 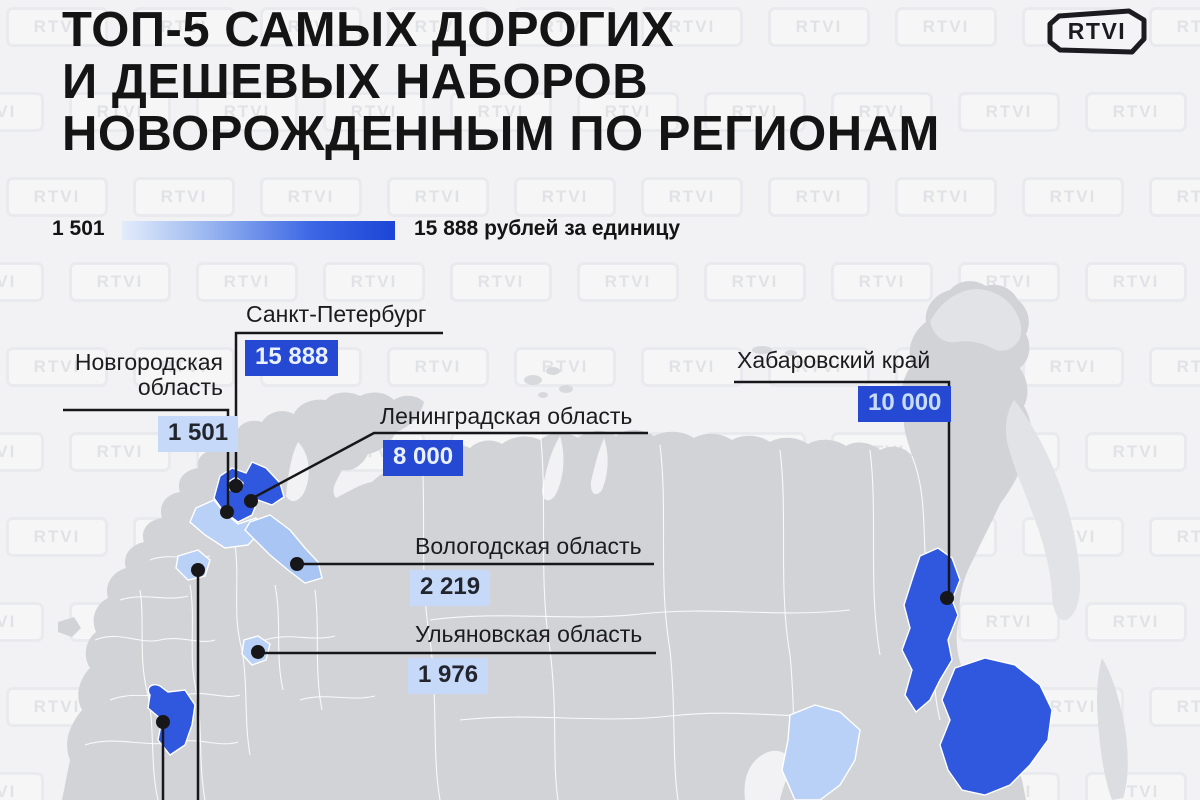 I want to click on value-badge-khabarovsk-krai: 10 000, so click(x=905, y=404).